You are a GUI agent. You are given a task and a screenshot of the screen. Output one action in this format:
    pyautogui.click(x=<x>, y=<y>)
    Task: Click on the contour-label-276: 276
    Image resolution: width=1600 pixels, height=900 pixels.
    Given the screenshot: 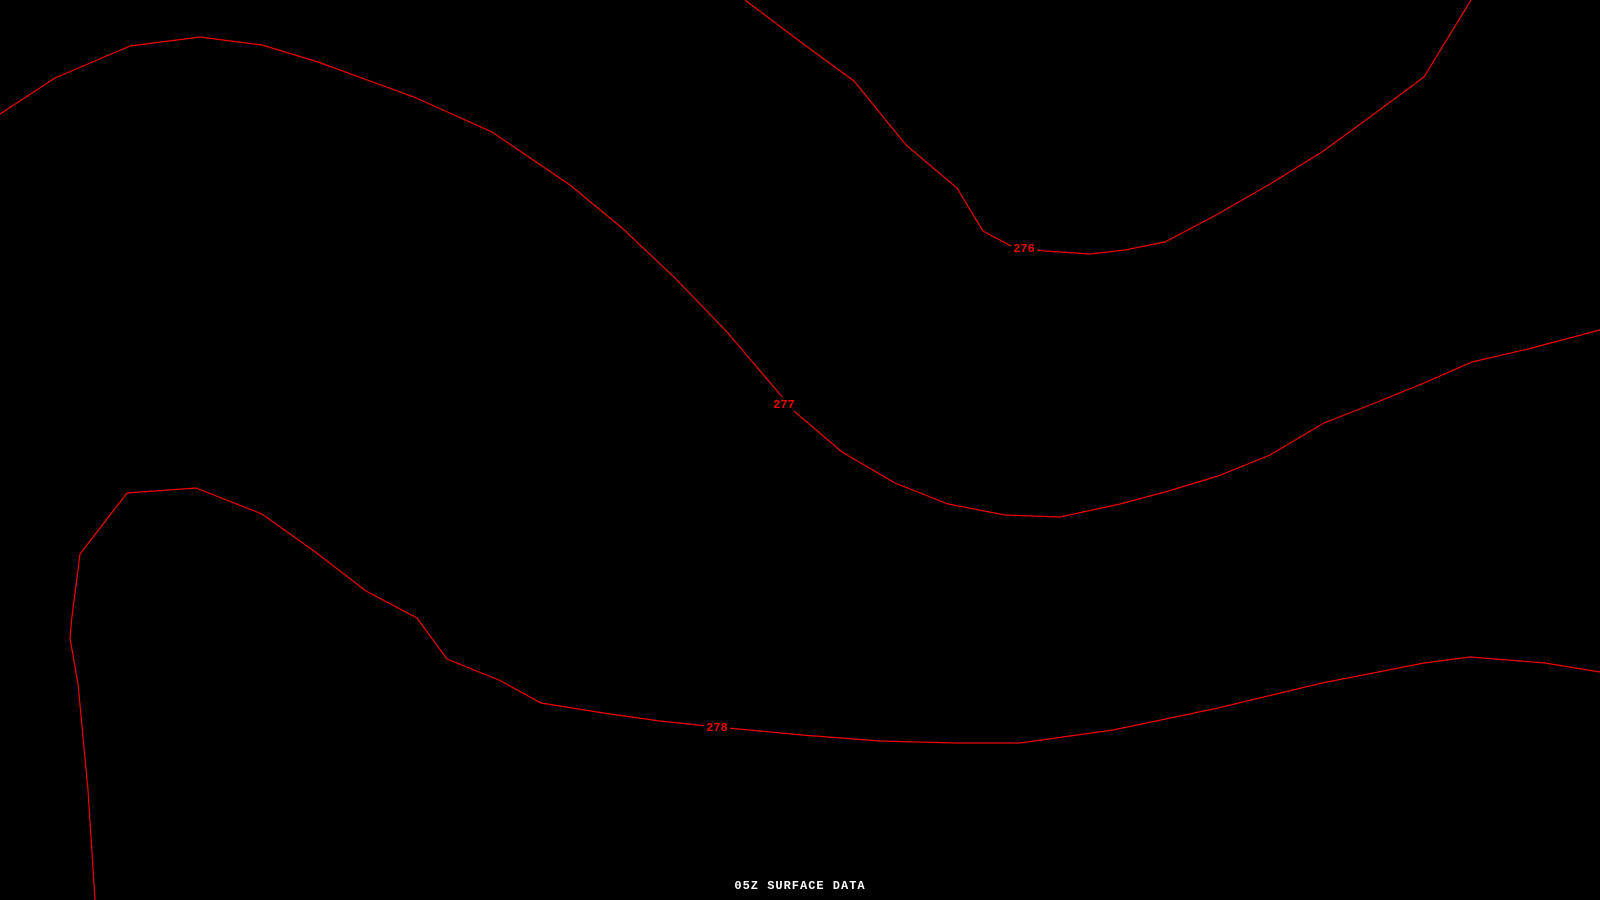 What is the action you would take?
    pyautogui.click(x=1024, y=249)
    